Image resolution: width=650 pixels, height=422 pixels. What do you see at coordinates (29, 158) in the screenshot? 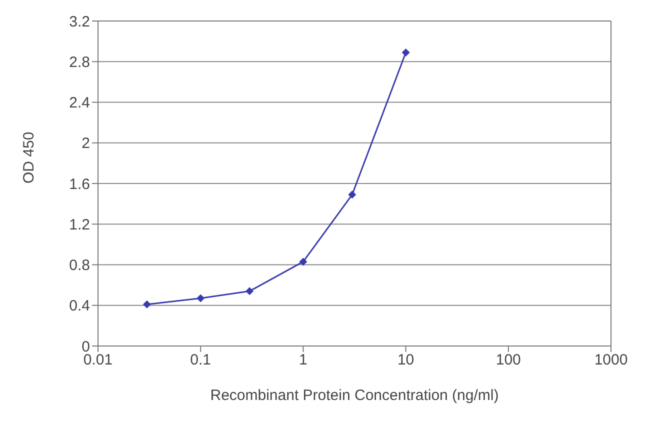
I see `y-axis-title: OD 450` at bounding box center [29, 158].